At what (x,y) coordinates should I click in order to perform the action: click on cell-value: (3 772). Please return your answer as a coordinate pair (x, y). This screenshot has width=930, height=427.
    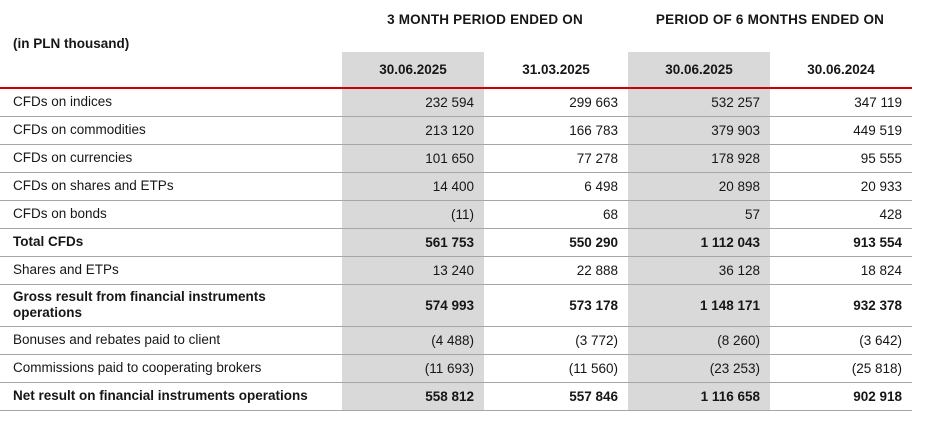
    Looking at the image, I should click on (556, 341).